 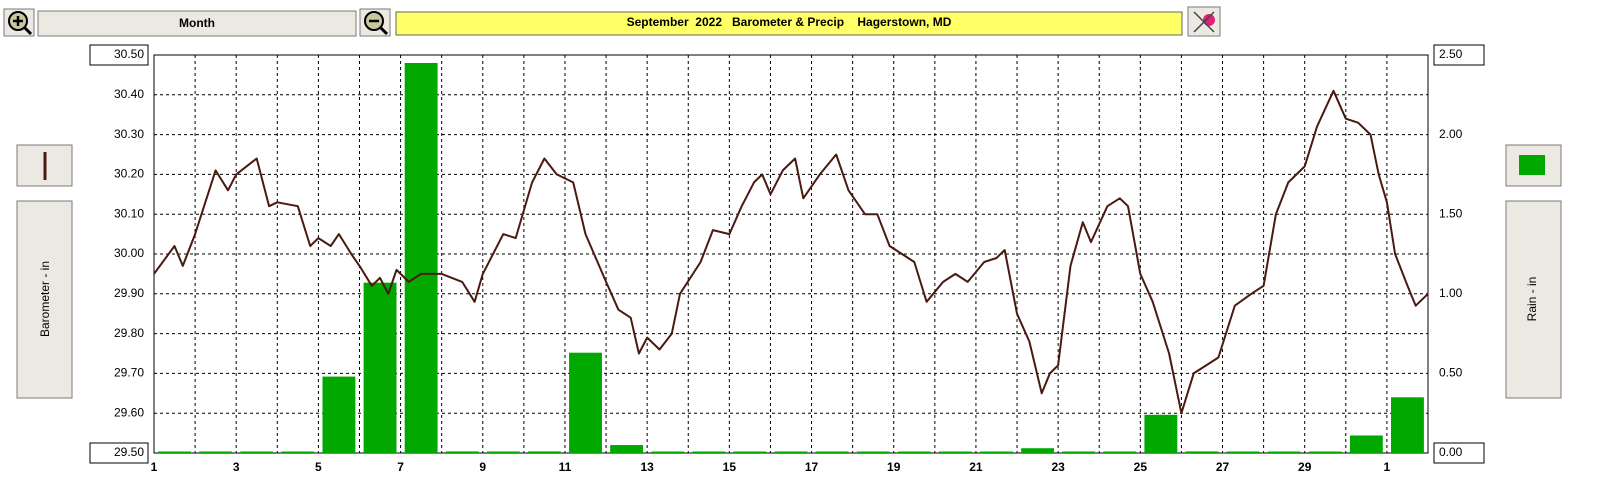 What do you see at coordinates (482, 467) in the screenshot?
I see `x-tick-label: 9` at bounding box center [482, 467].